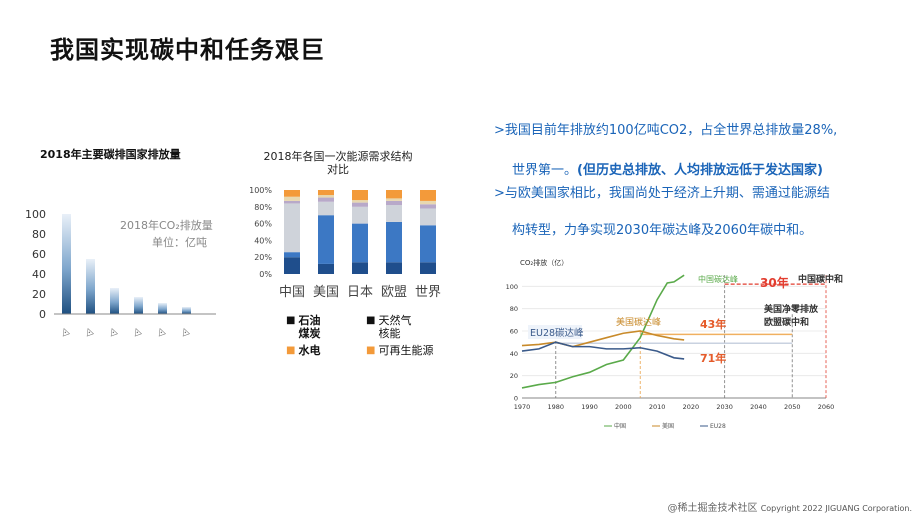  What do you see at coordinates (589, 407) in the screenshot?
I see `chart3-x-tick: 1990` at bounding box center [589, 407].